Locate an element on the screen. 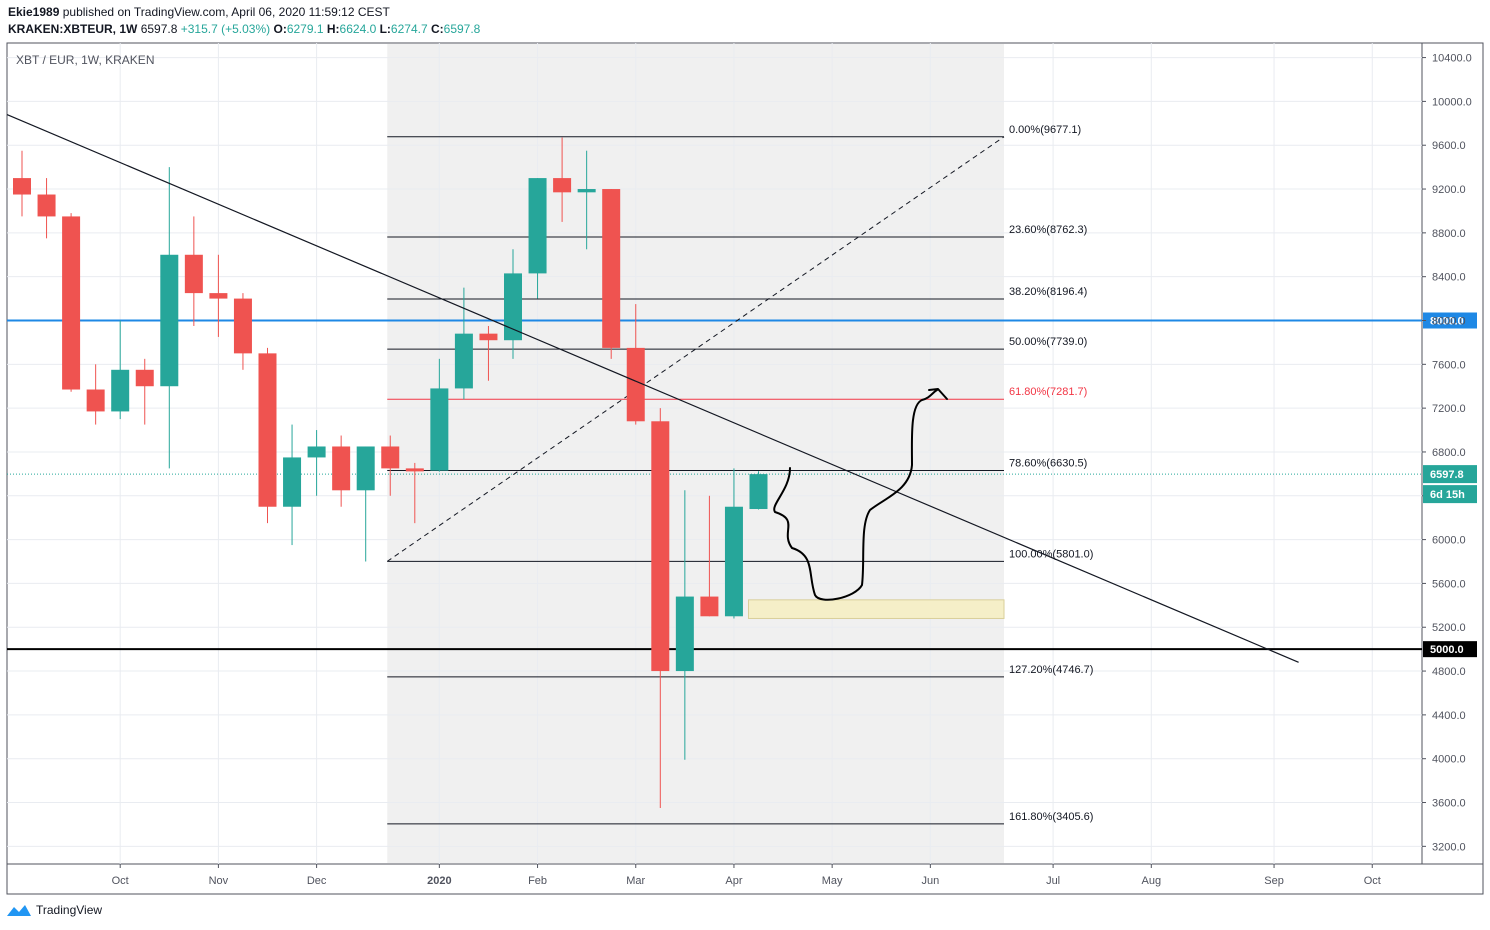  time-tick-label: Sep is located at coordinates (1274, 881).